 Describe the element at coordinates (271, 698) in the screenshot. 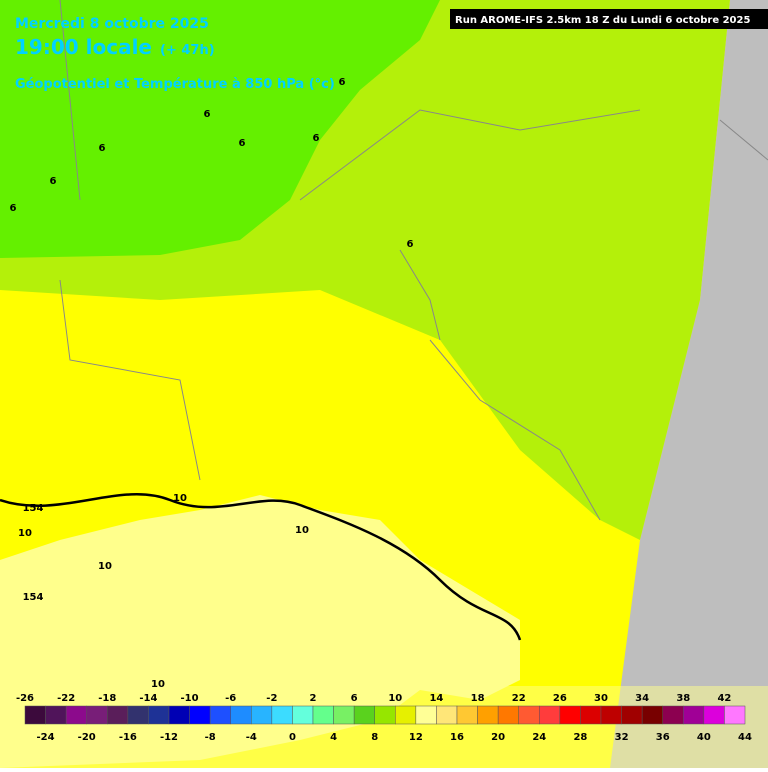

I see `colorbar-label: -2` at that location.